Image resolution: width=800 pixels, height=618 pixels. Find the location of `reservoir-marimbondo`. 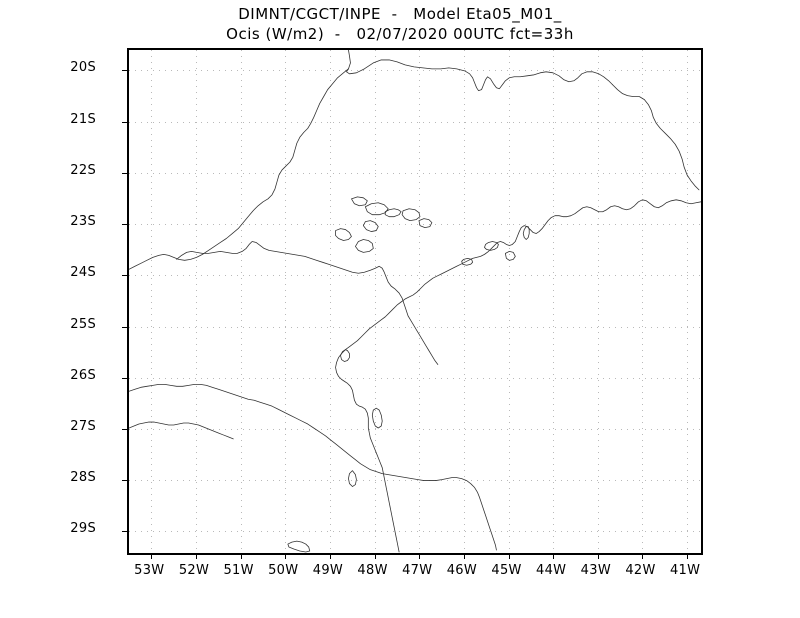

reservoir-marimbondo is located at coordinates (370, 226).